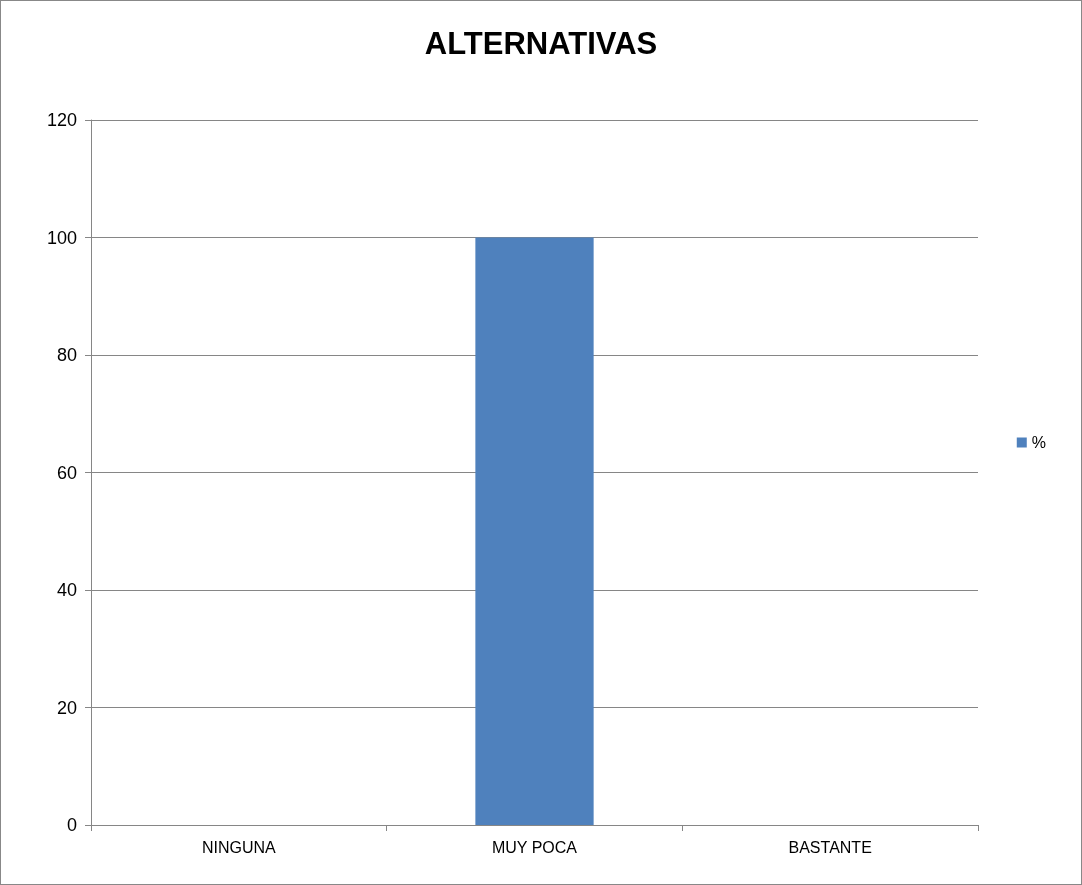  What do you see at coordinates (66, 590) in the screenshot?
I see `y-tick-label: 40` at bounding box center [66, 590].